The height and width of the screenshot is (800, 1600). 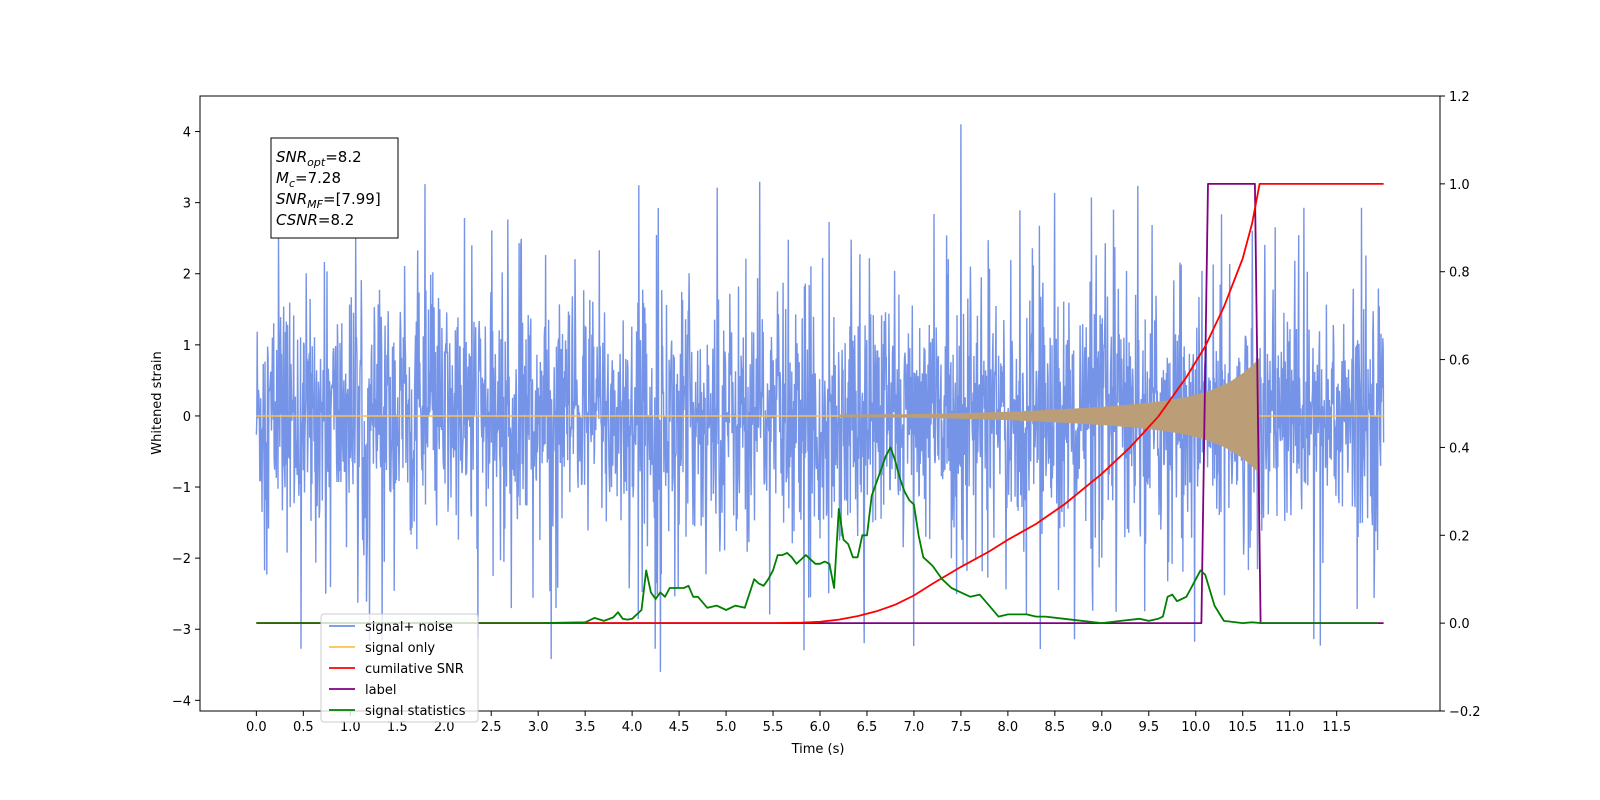 I want to click on x-tick-label: 4.0, so click(x=632, y=727).